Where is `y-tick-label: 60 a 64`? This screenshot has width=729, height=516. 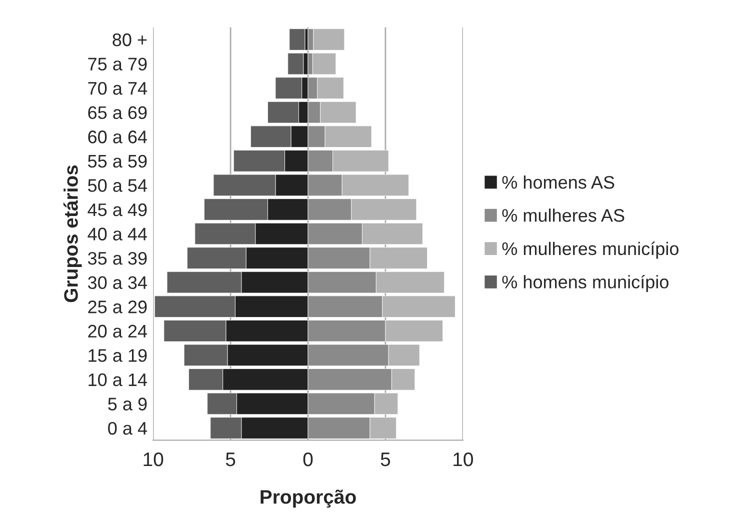
y-tick-label: 60 a 64 is located at coordinates (118, 137).